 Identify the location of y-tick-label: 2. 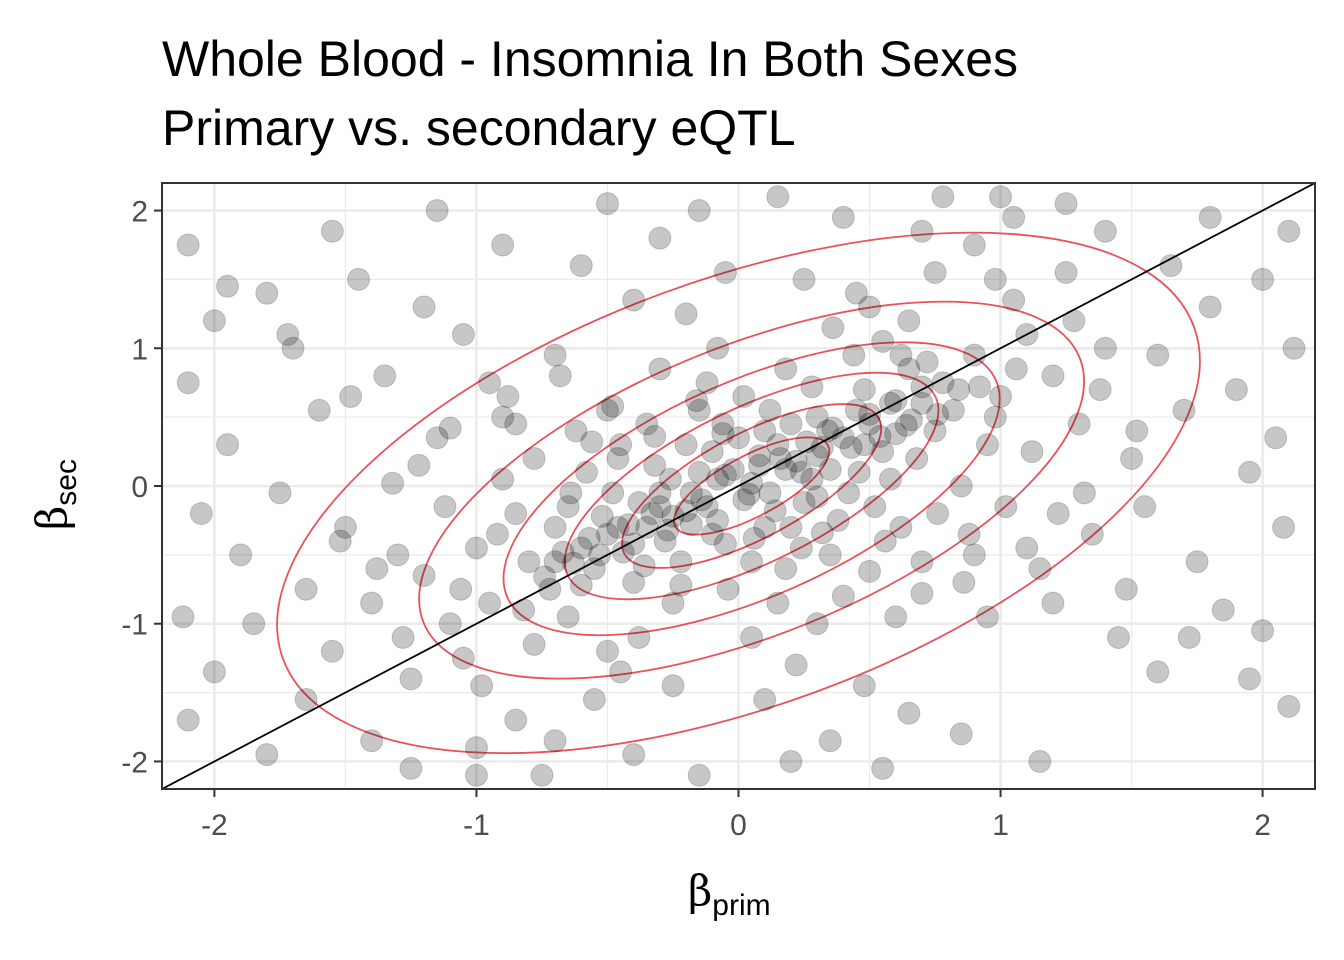
(139, 212).